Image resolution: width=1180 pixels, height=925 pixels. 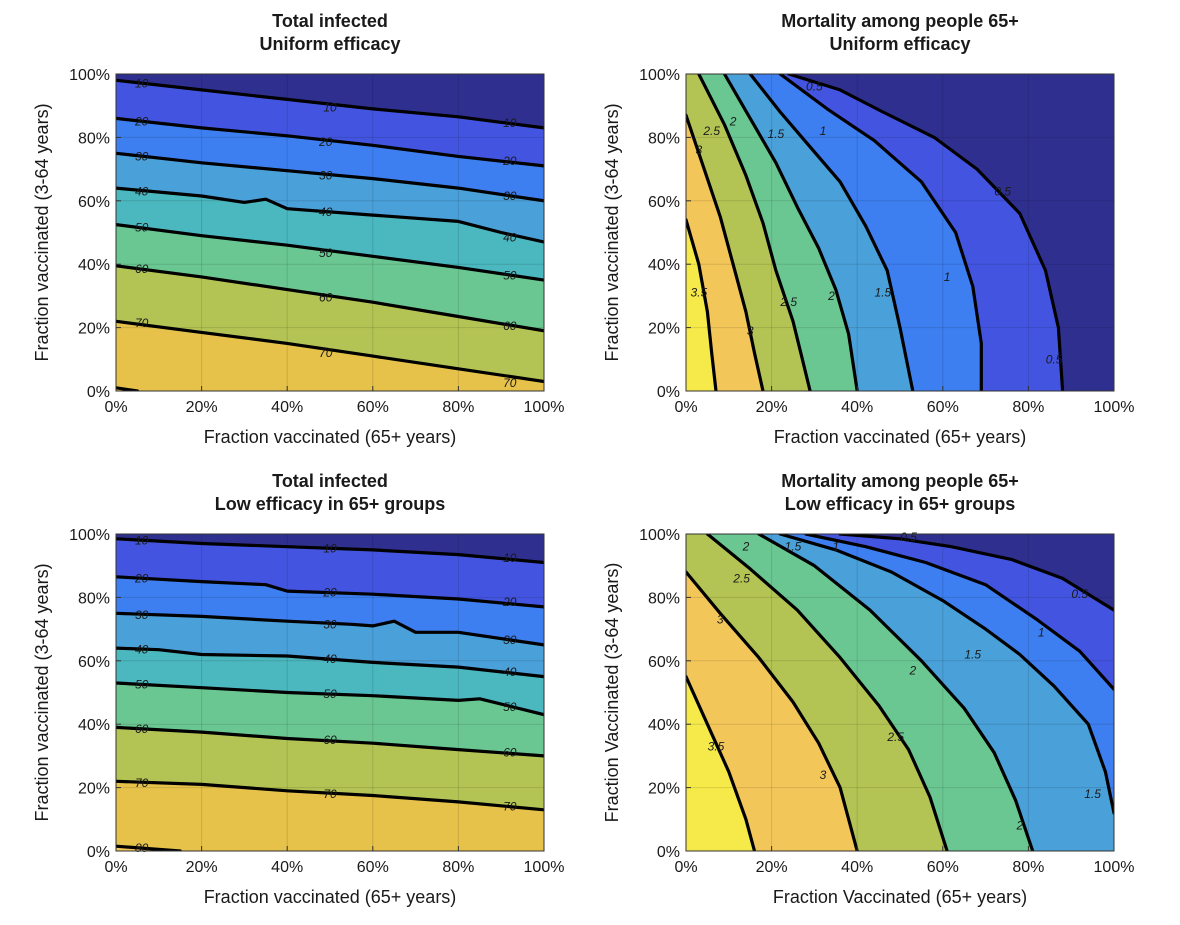 I want to click on contour-fills, so click(x=900, y=232).